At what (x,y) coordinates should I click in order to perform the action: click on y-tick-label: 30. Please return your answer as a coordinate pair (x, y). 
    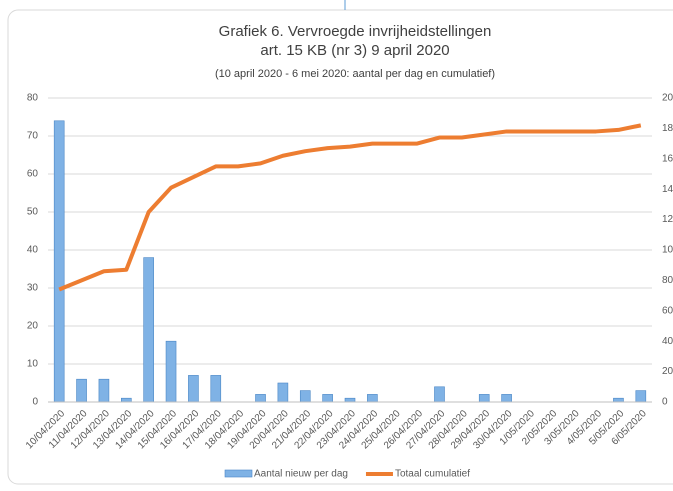
    Looking at the image, I should click on (33, 288).